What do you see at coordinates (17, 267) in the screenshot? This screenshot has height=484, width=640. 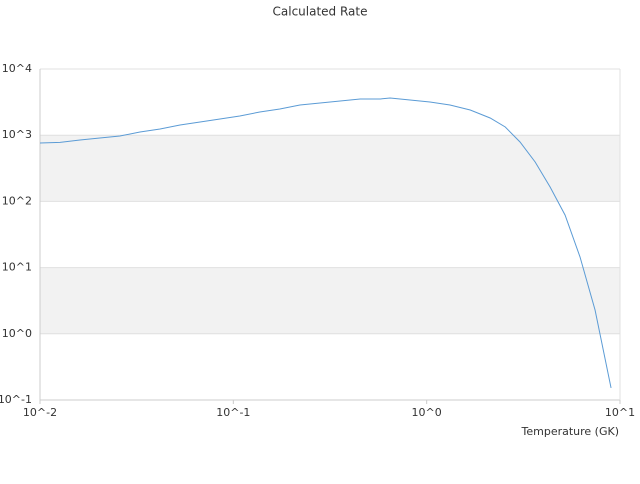 I see `y-tick-label: 10^1` at bounding box center [17, 267].